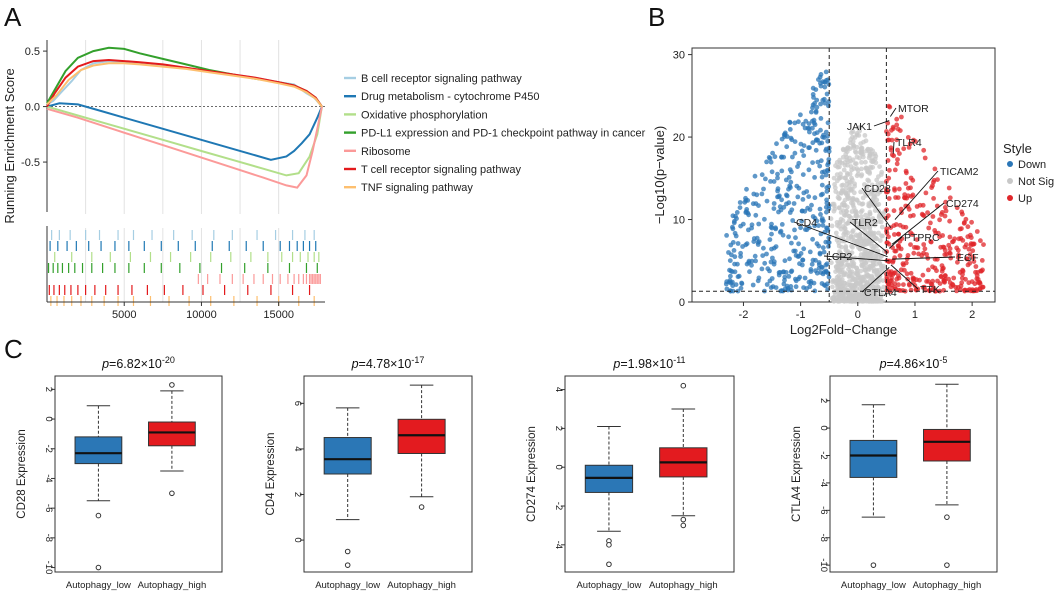  I want to click on panel-letter-c: C, so click(13, 349).